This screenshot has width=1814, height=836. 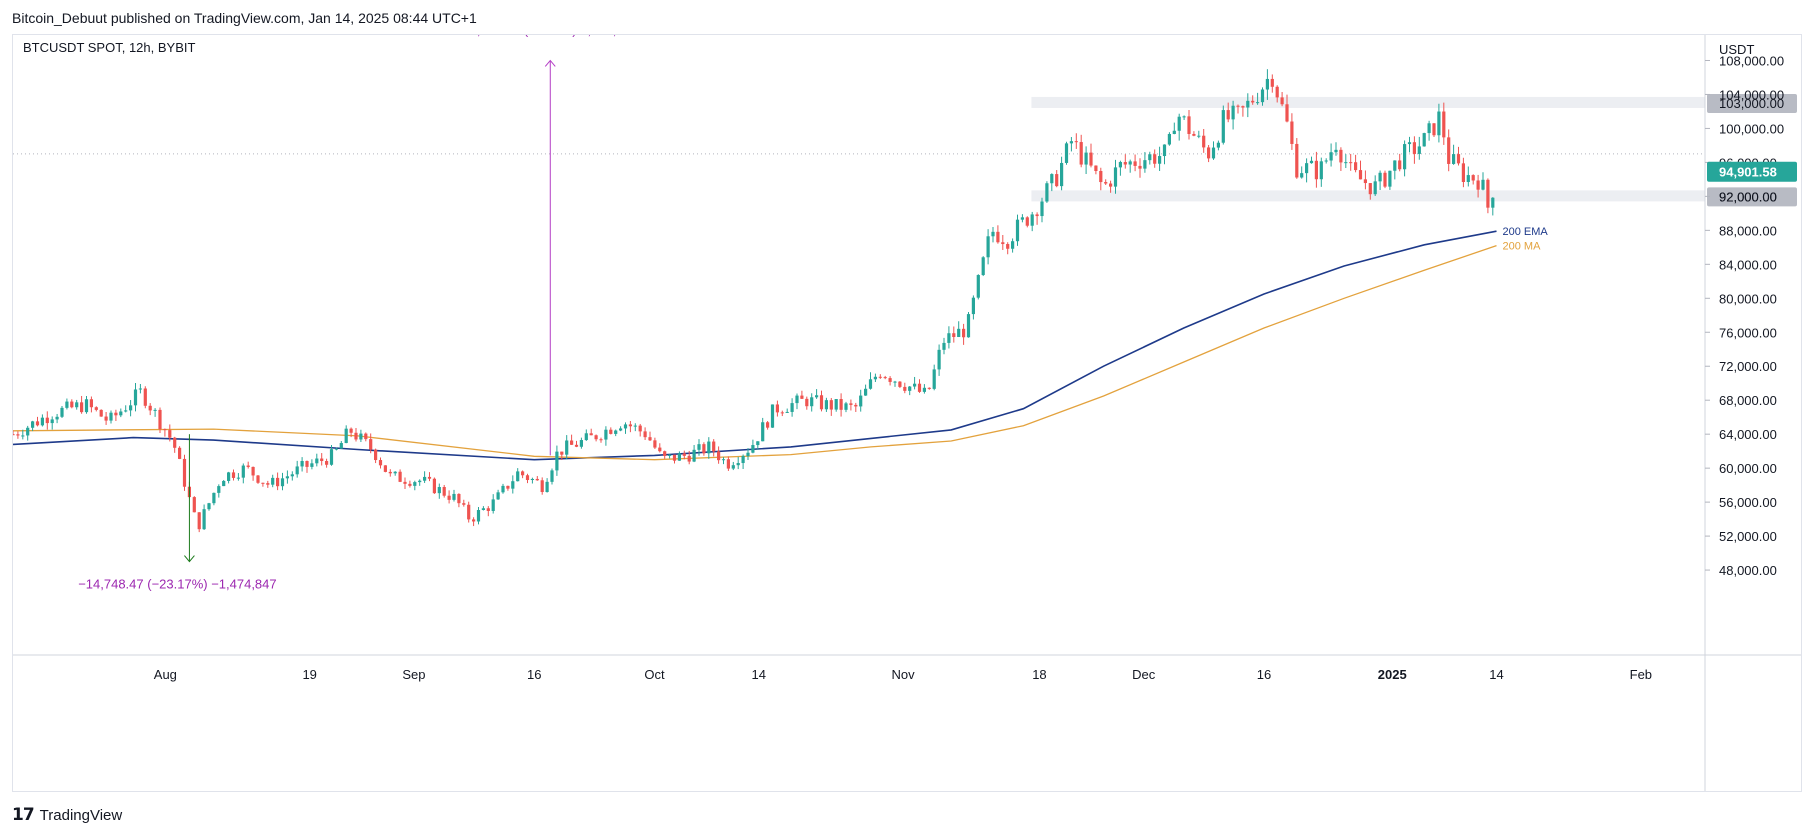 What do you see at coordinates (1751, 128) in the screenshot?
I see `y-tick-label: 100,000.00` at bounding box center [1751, 128].